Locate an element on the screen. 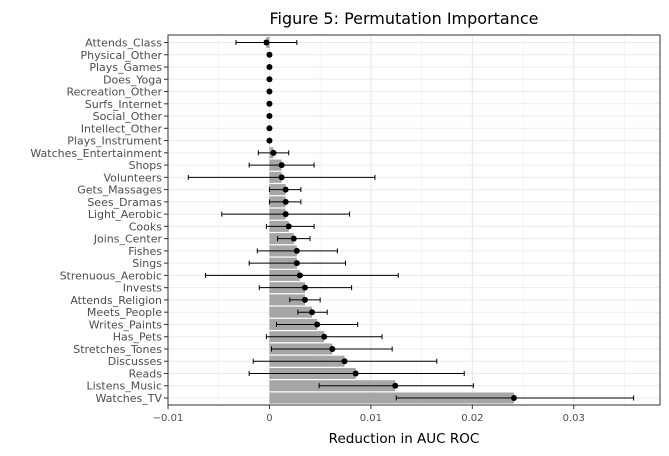 The image size is (669, 456). y-tick-label: Recreation_Other is located at coordinates (114, 92).